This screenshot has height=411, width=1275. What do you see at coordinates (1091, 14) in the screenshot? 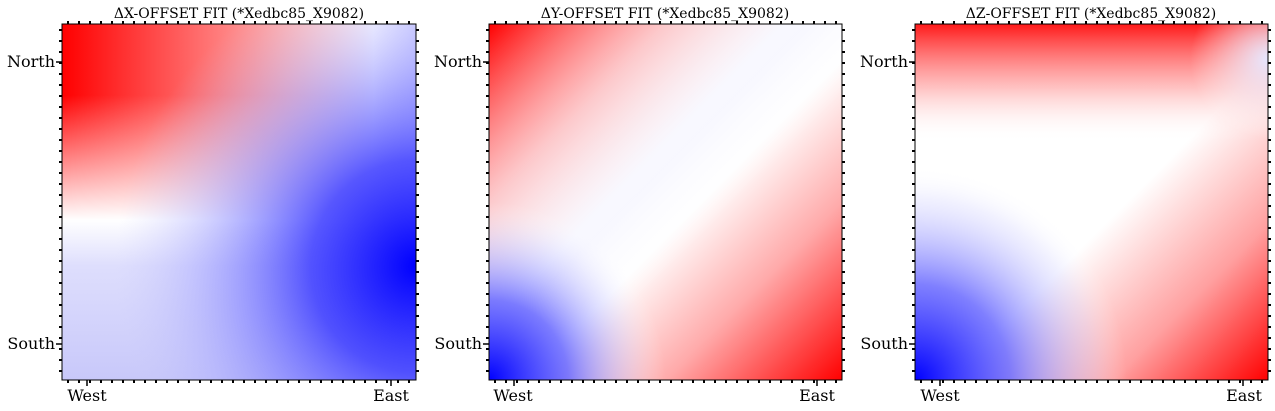
I see `panel-title: ΔZ-OFFSET FIT (*Xedbc85_X9082)` at bounding box center [1091, 14].